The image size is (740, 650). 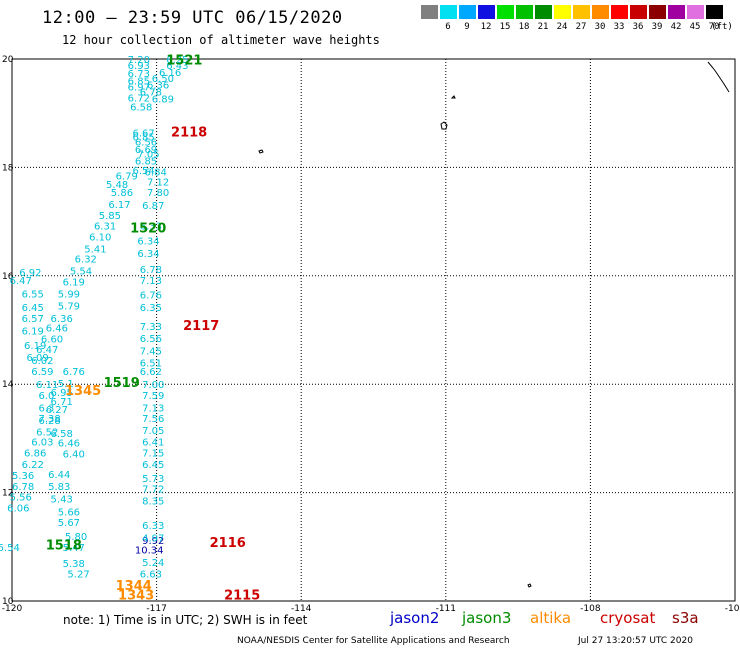 What do you see at coordinates (81, 272) in the screenshot?
I see `wave-height-value: 5.54` at bounding box center [81, 272].